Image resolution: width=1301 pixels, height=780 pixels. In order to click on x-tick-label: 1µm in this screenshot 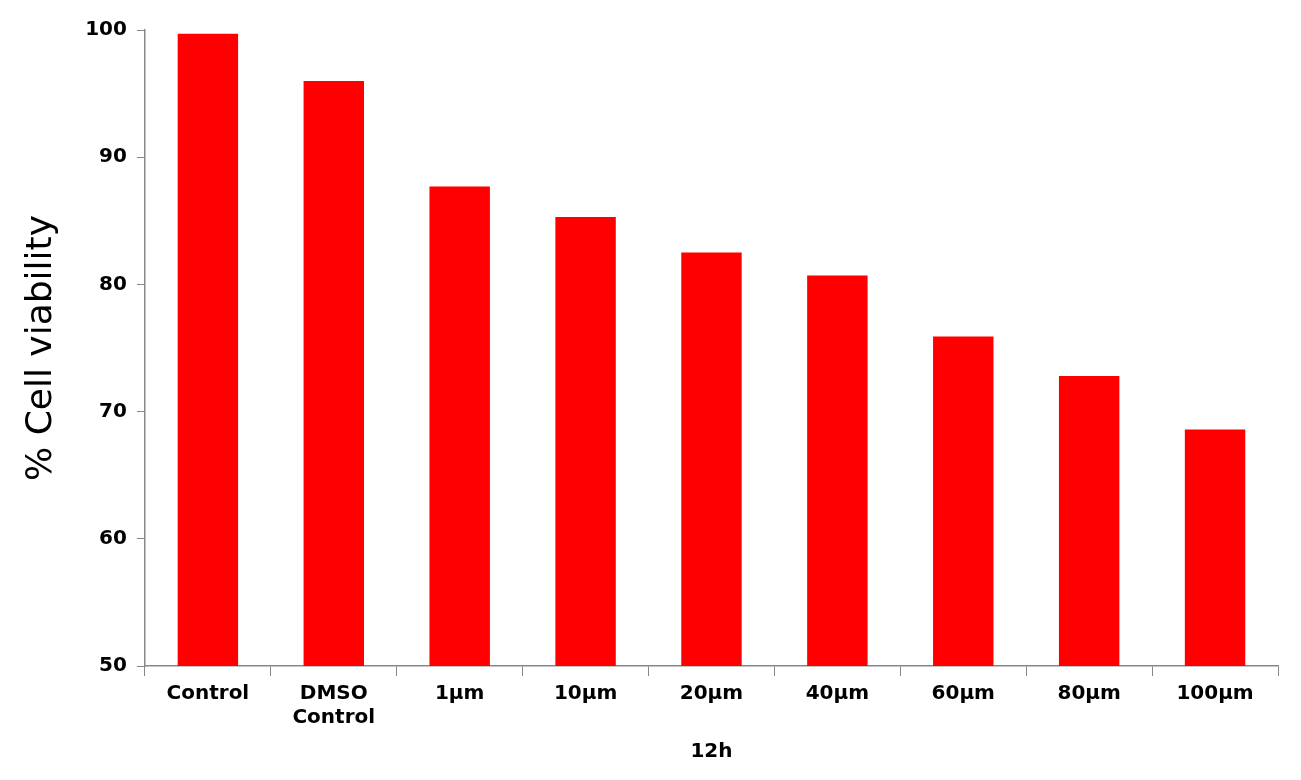, I will do `click(459, 692)`.